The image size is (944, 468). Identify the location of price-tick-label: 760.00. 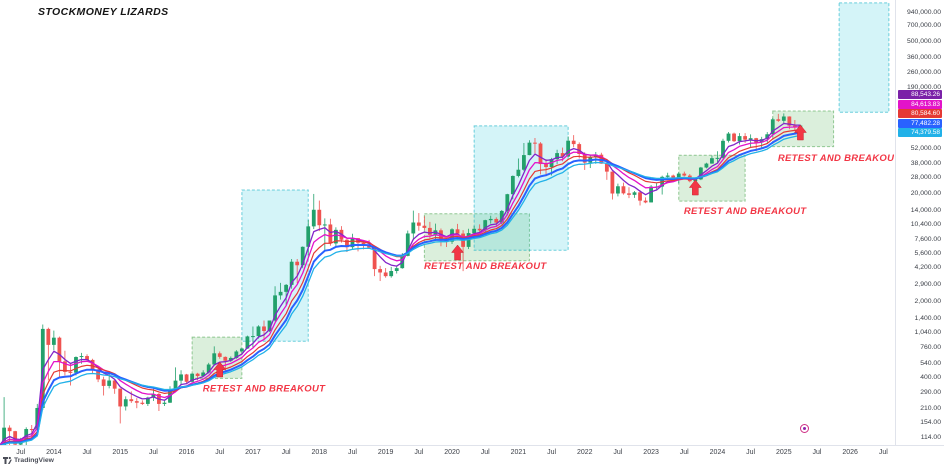
(930, 348).